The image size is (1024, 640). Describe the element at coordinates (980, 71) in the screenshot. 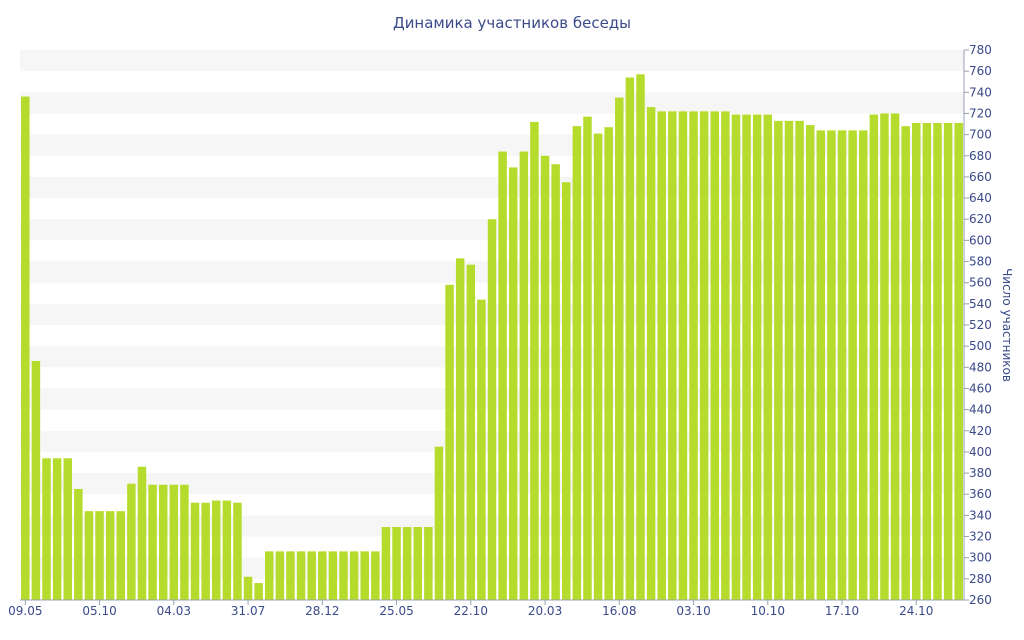

I see `y-tick-label: 760` at that location.